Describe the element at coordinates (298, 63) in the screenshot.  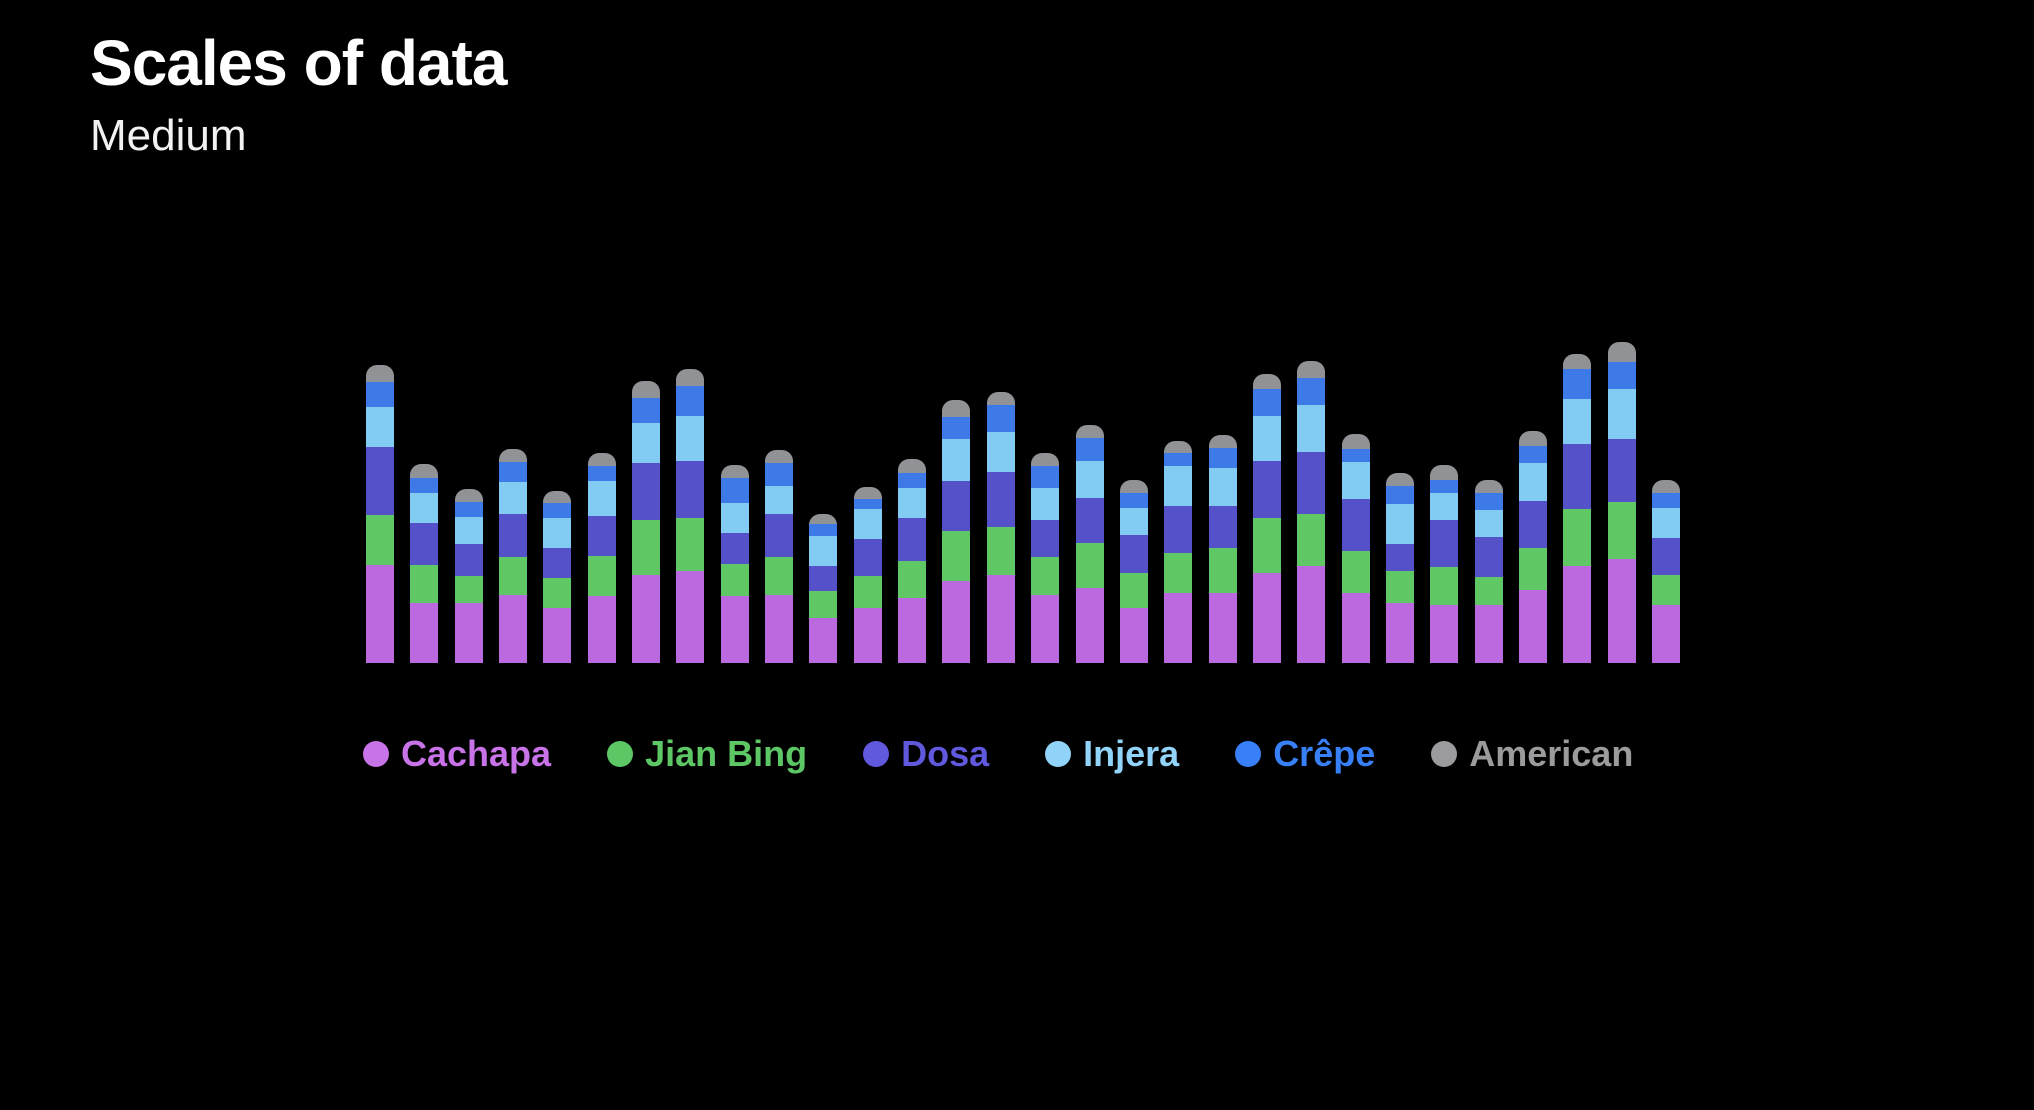
I see `page-title: Scales of data` at that location.